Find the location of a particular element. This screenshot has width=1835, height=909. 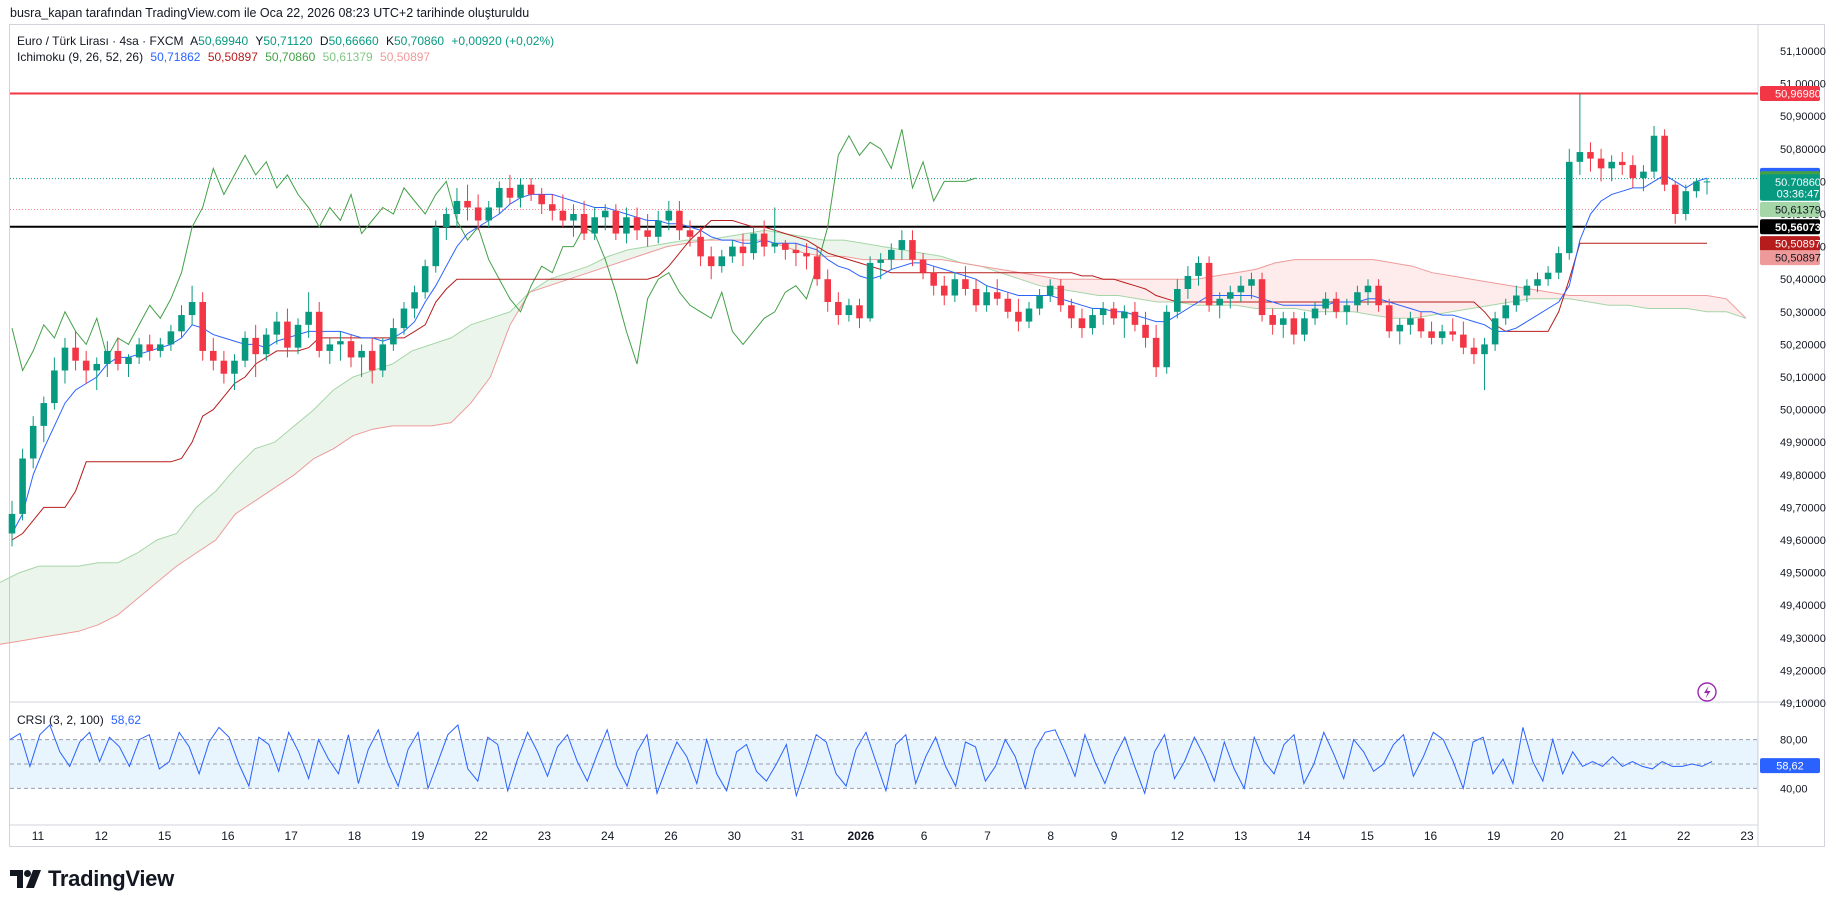

price-label-bg is located at coordinates (1790, 244).